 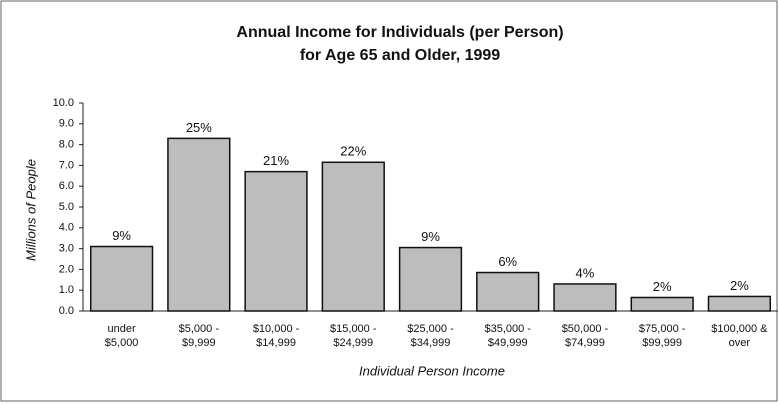 I want to click on y-tick-label: 2.0, so click(x=66, y=269).